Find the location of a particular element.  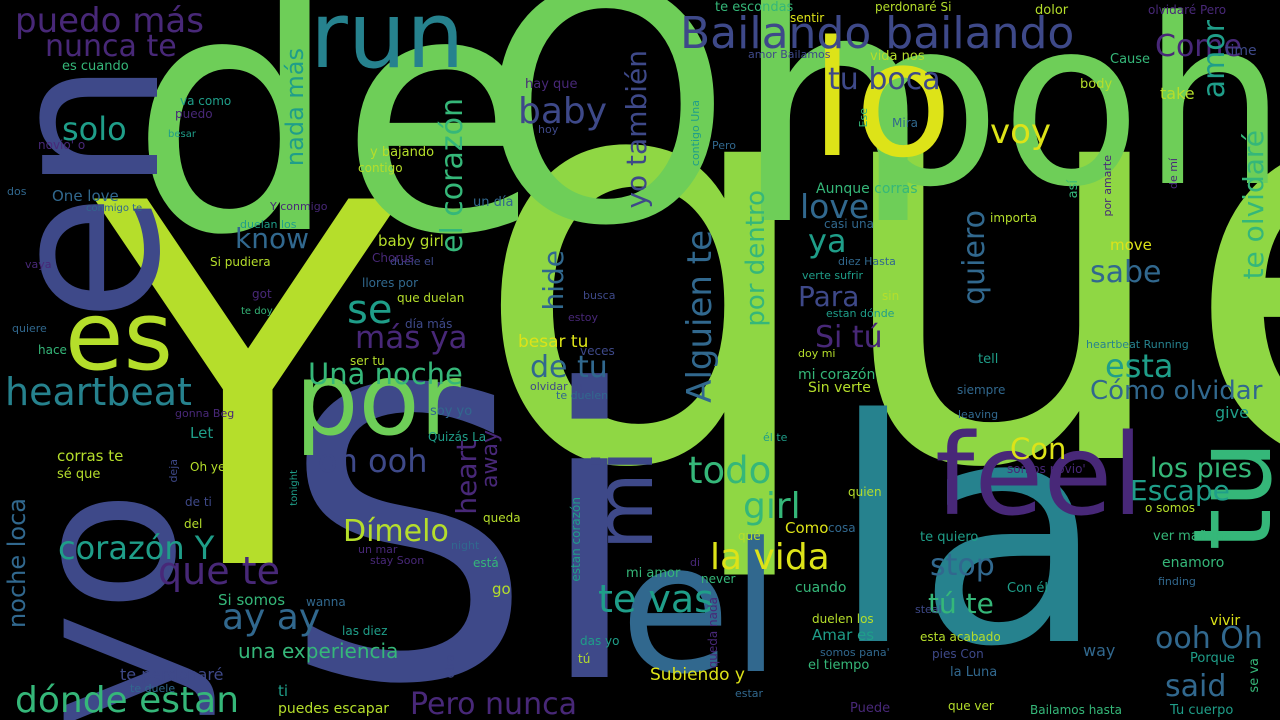

word: ti is located at coordinates (283, 691).